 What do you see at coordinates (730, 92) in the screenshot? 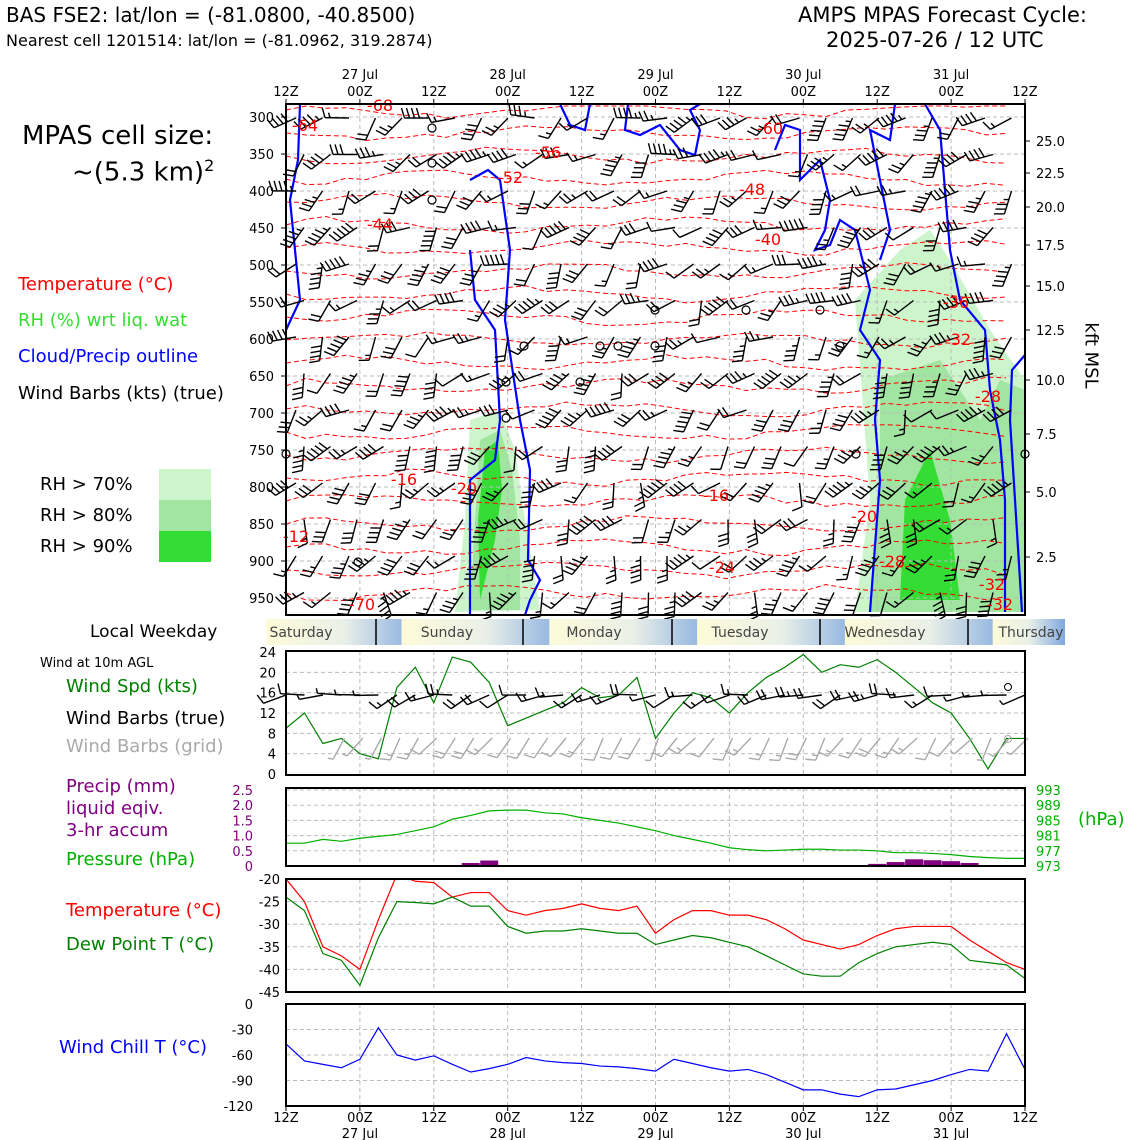
I see `x-tick-label-top: 12Z` at bounding box center [730, 92].